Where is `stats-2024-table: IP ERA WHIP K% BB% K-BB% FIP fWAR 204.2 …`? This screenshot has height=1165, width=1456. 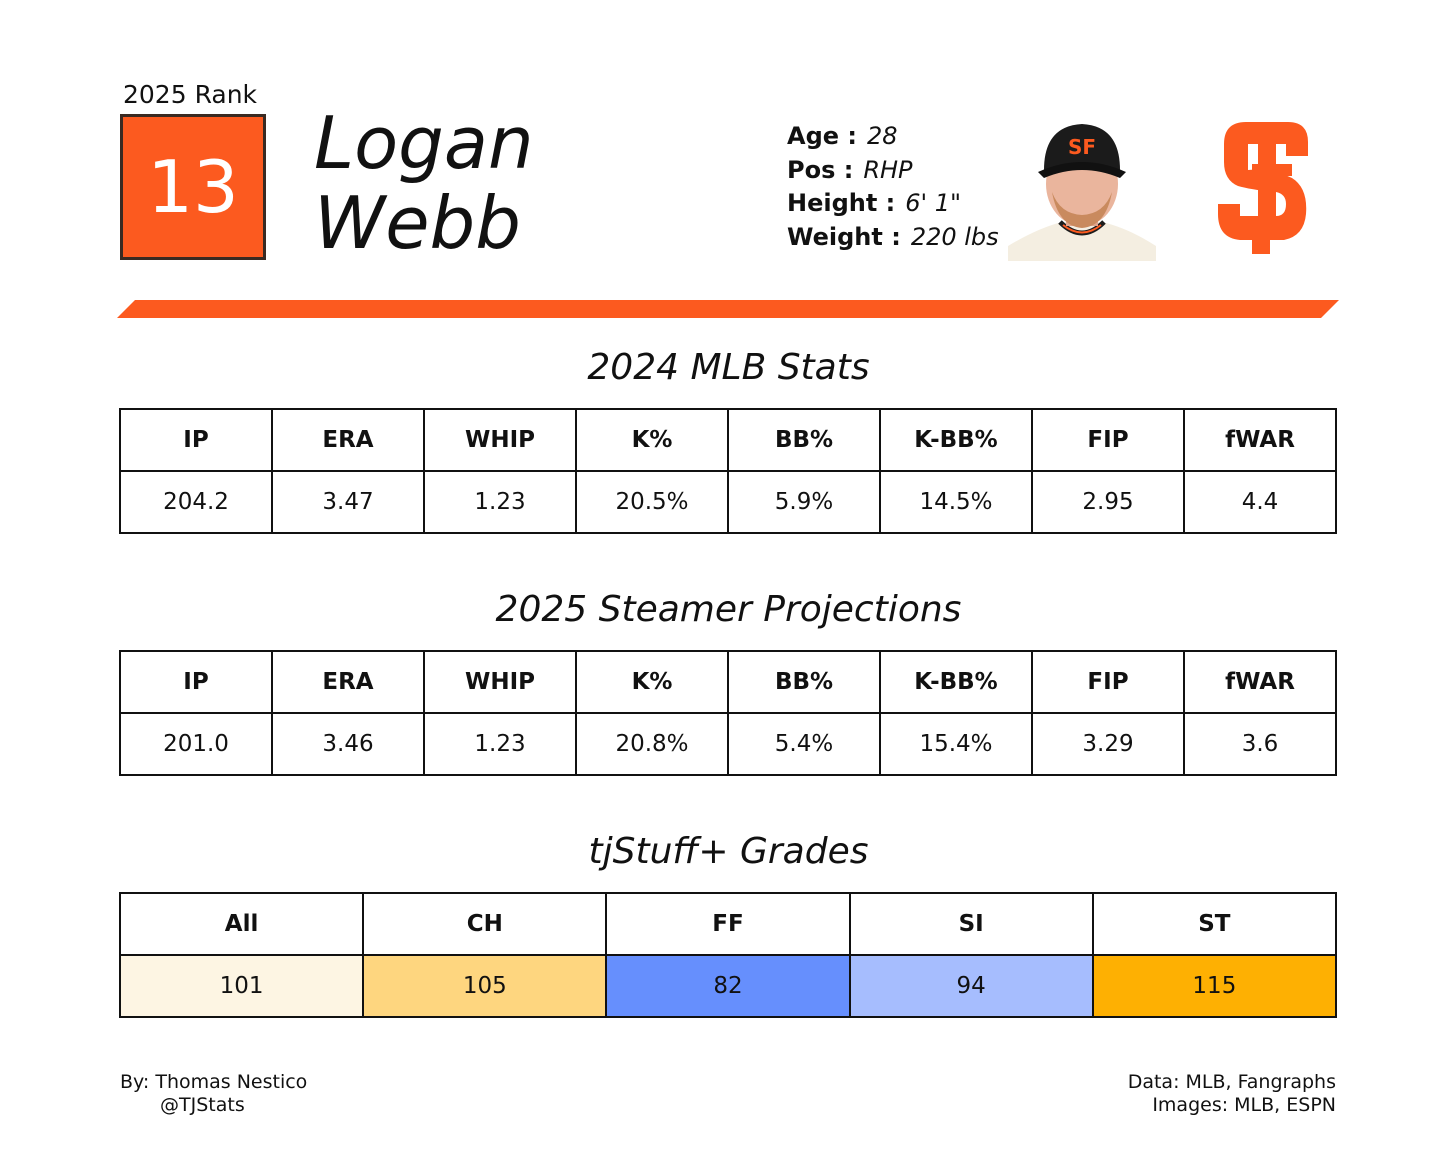
stats-2024-table: IP ERA WHIP K% BB% K-BB% FIP fWAR 204.2 … is located at coordinates (728, 471).